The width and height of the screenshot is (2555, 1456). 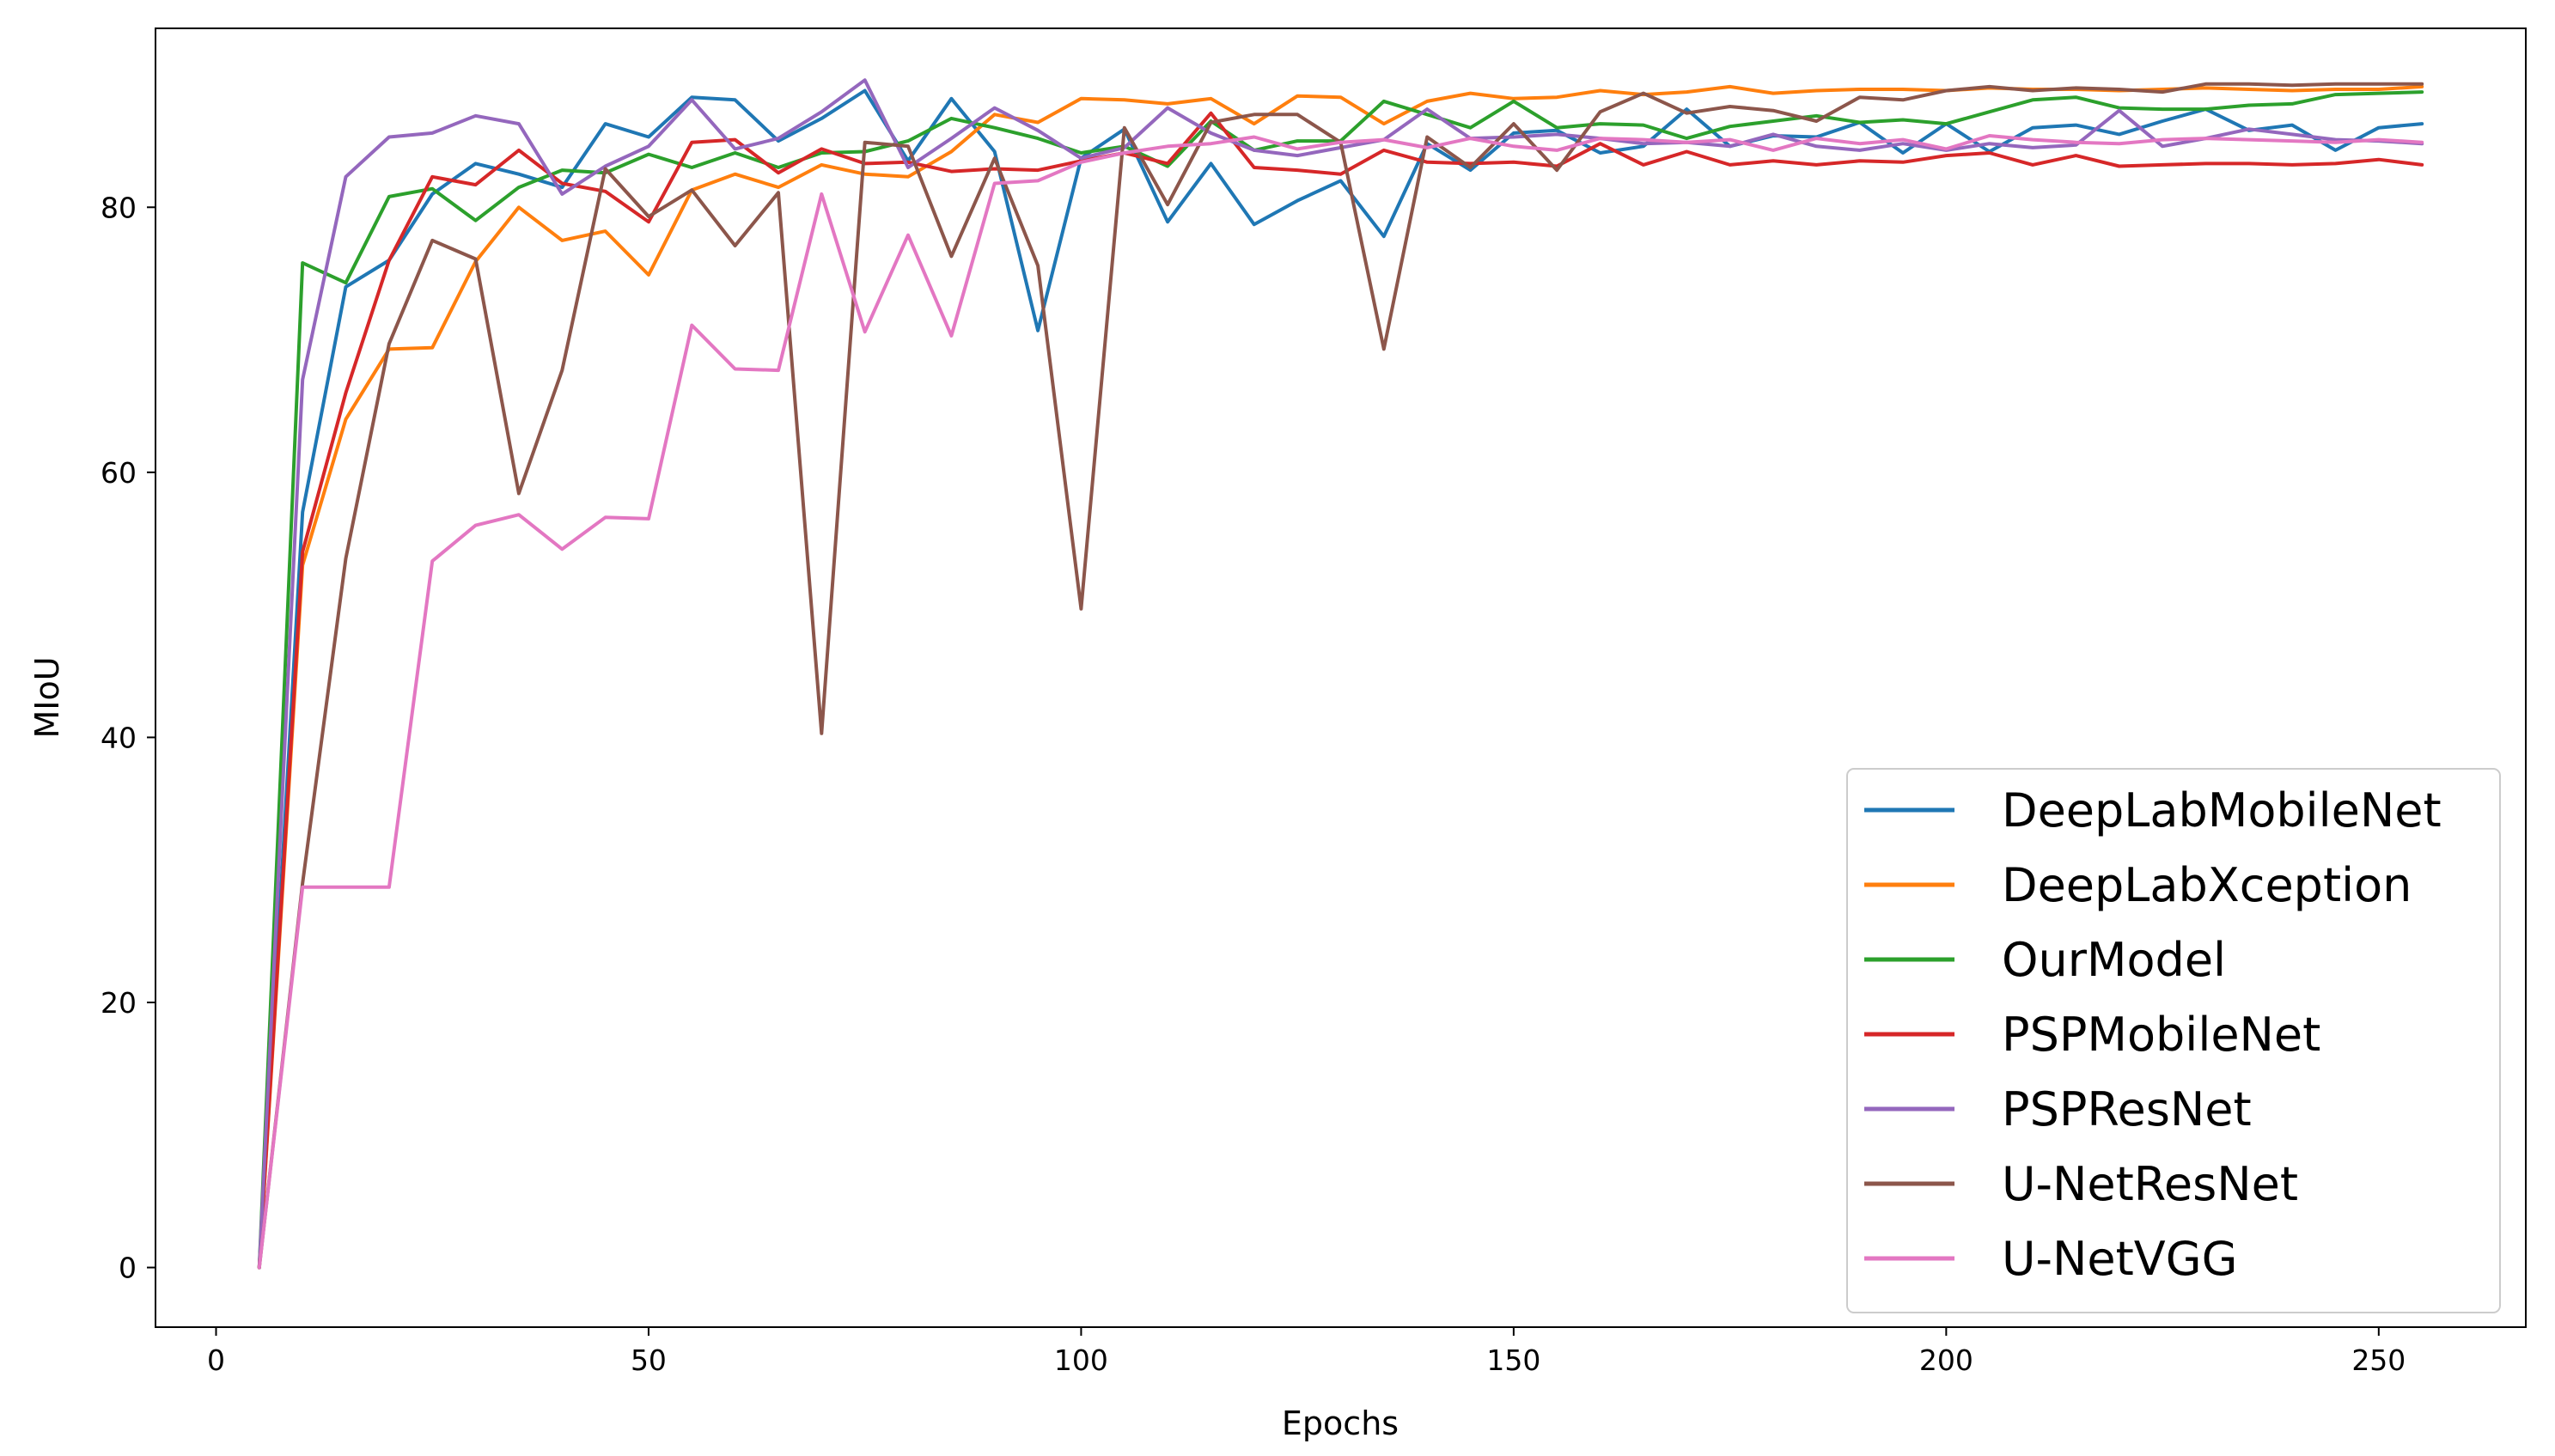 What do you see at coordinates (1306, 1352) in the screenshot?
I see `x-axis: 0 50 100 150 200 250` at bounding box center [1306, 1352].